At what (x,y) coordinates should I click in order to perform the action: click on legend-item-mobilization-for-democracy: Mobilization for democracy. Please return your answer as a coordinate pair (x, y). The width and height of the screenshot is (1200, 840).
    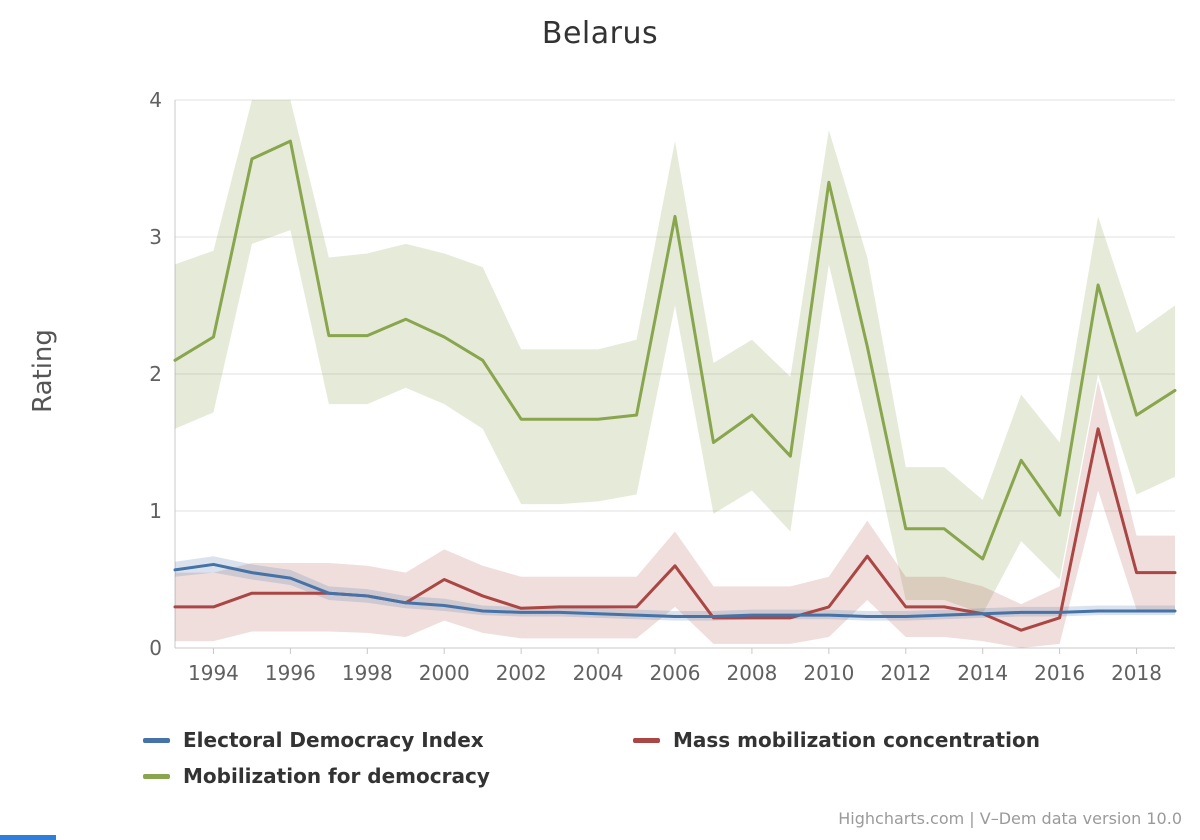
    Looking at the image, I should click on (388, 776).